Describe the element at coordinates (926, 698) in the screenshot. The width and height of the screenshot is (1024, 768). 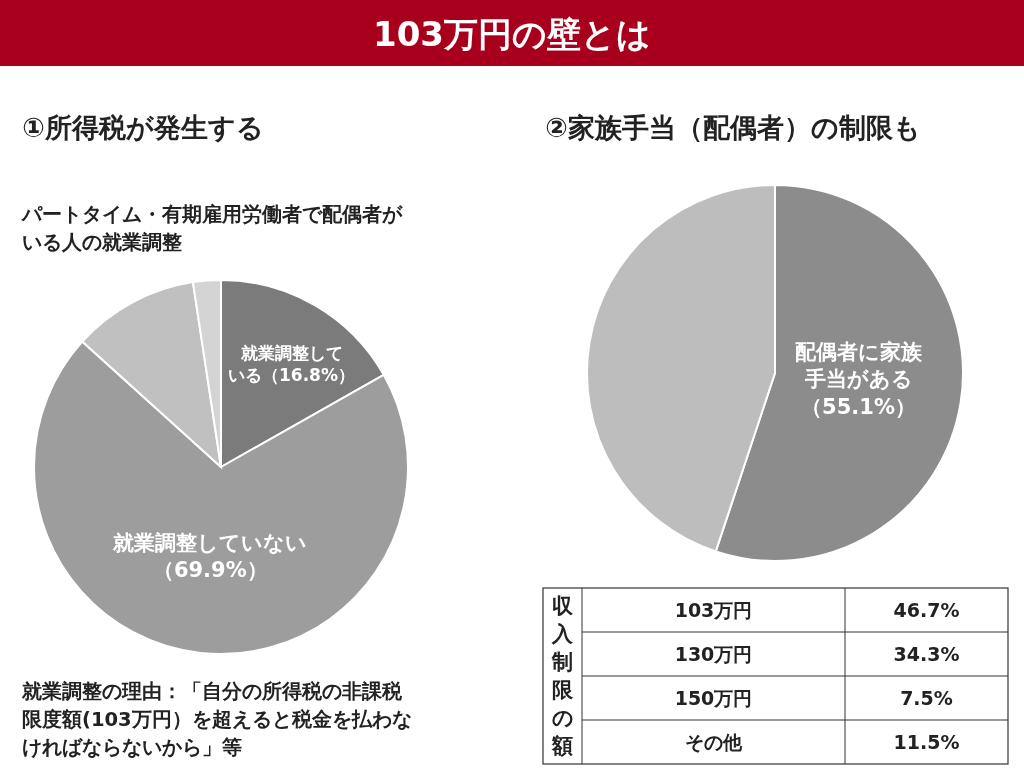
I see `data-label: 7.5%` at that location.